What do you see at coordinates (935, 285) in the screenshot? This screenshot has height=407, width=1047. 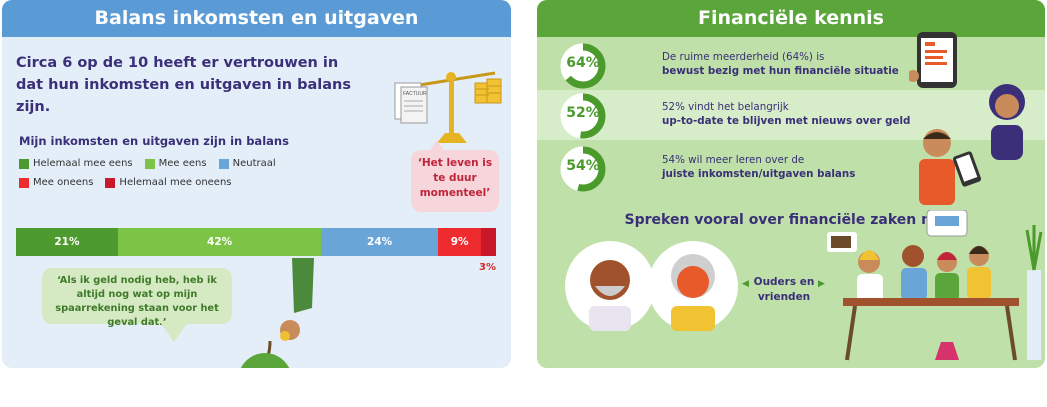 I see `friends-table-illustration` at bounding box center [935, 285].